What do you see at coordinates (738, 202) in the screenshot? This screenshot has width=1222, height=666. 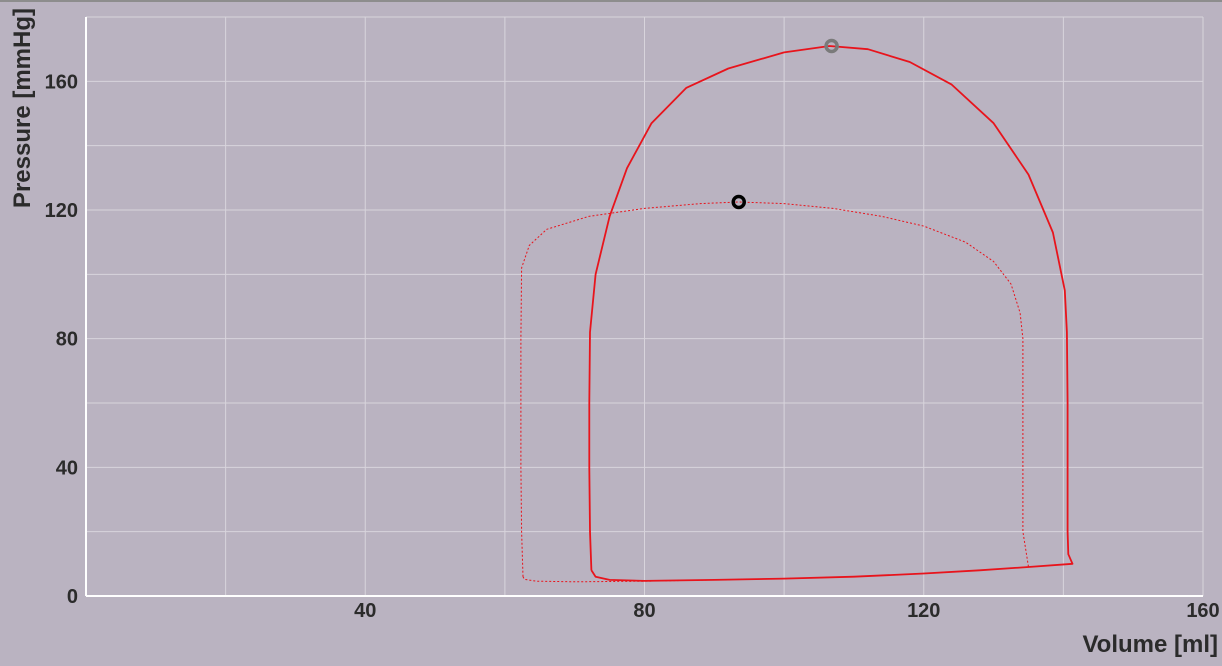 I see `current-marker` at bounding box center [738, 202].